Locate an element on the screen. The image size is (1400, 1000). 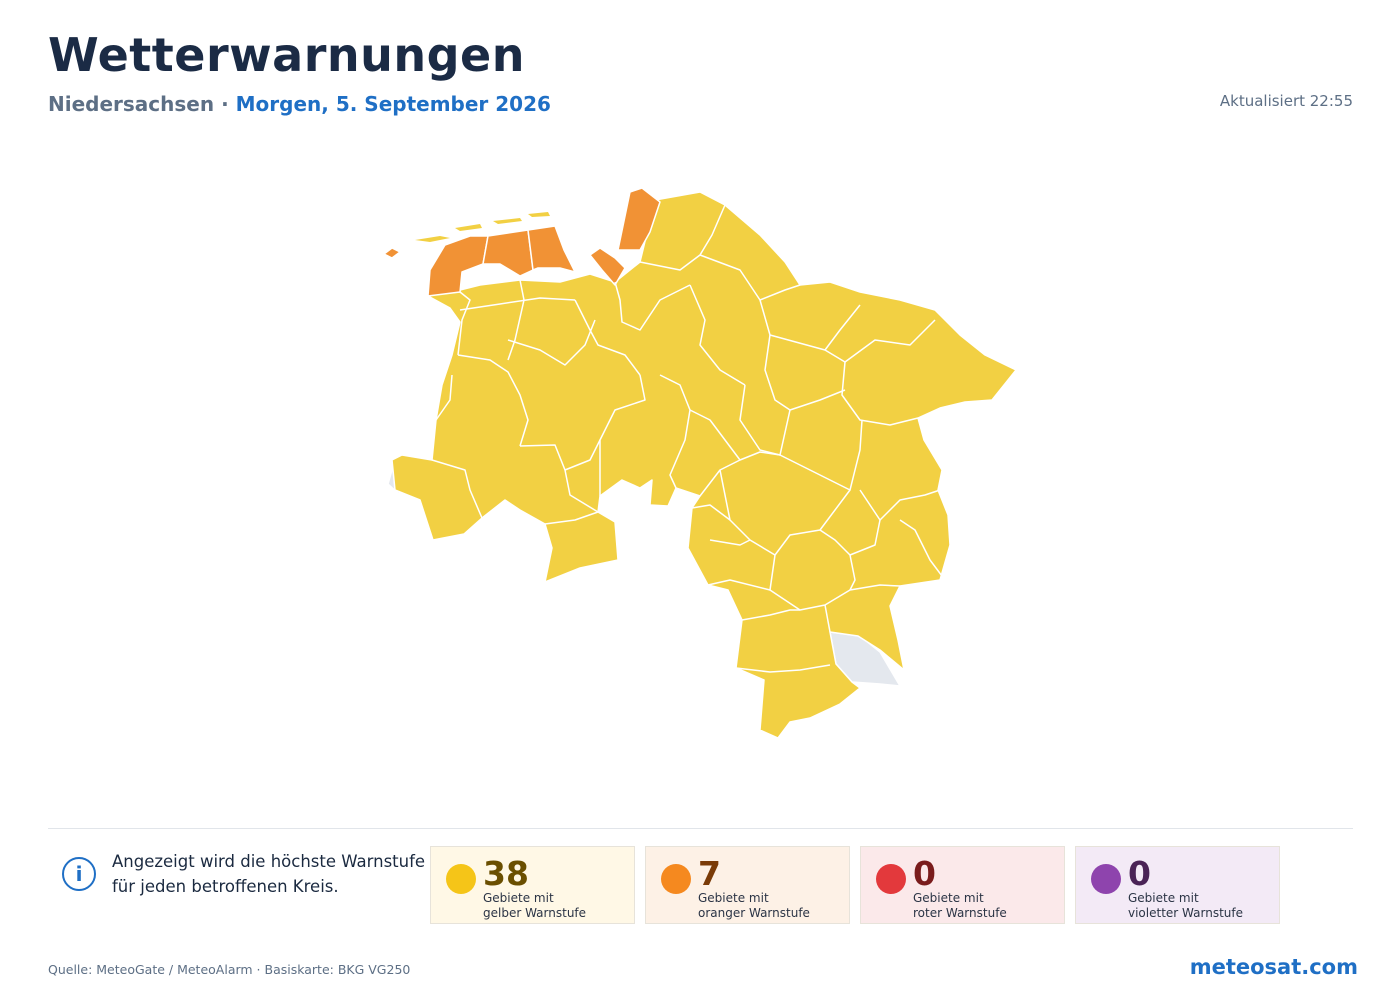
orange-dot-icon is located at coordinates (676, 879).